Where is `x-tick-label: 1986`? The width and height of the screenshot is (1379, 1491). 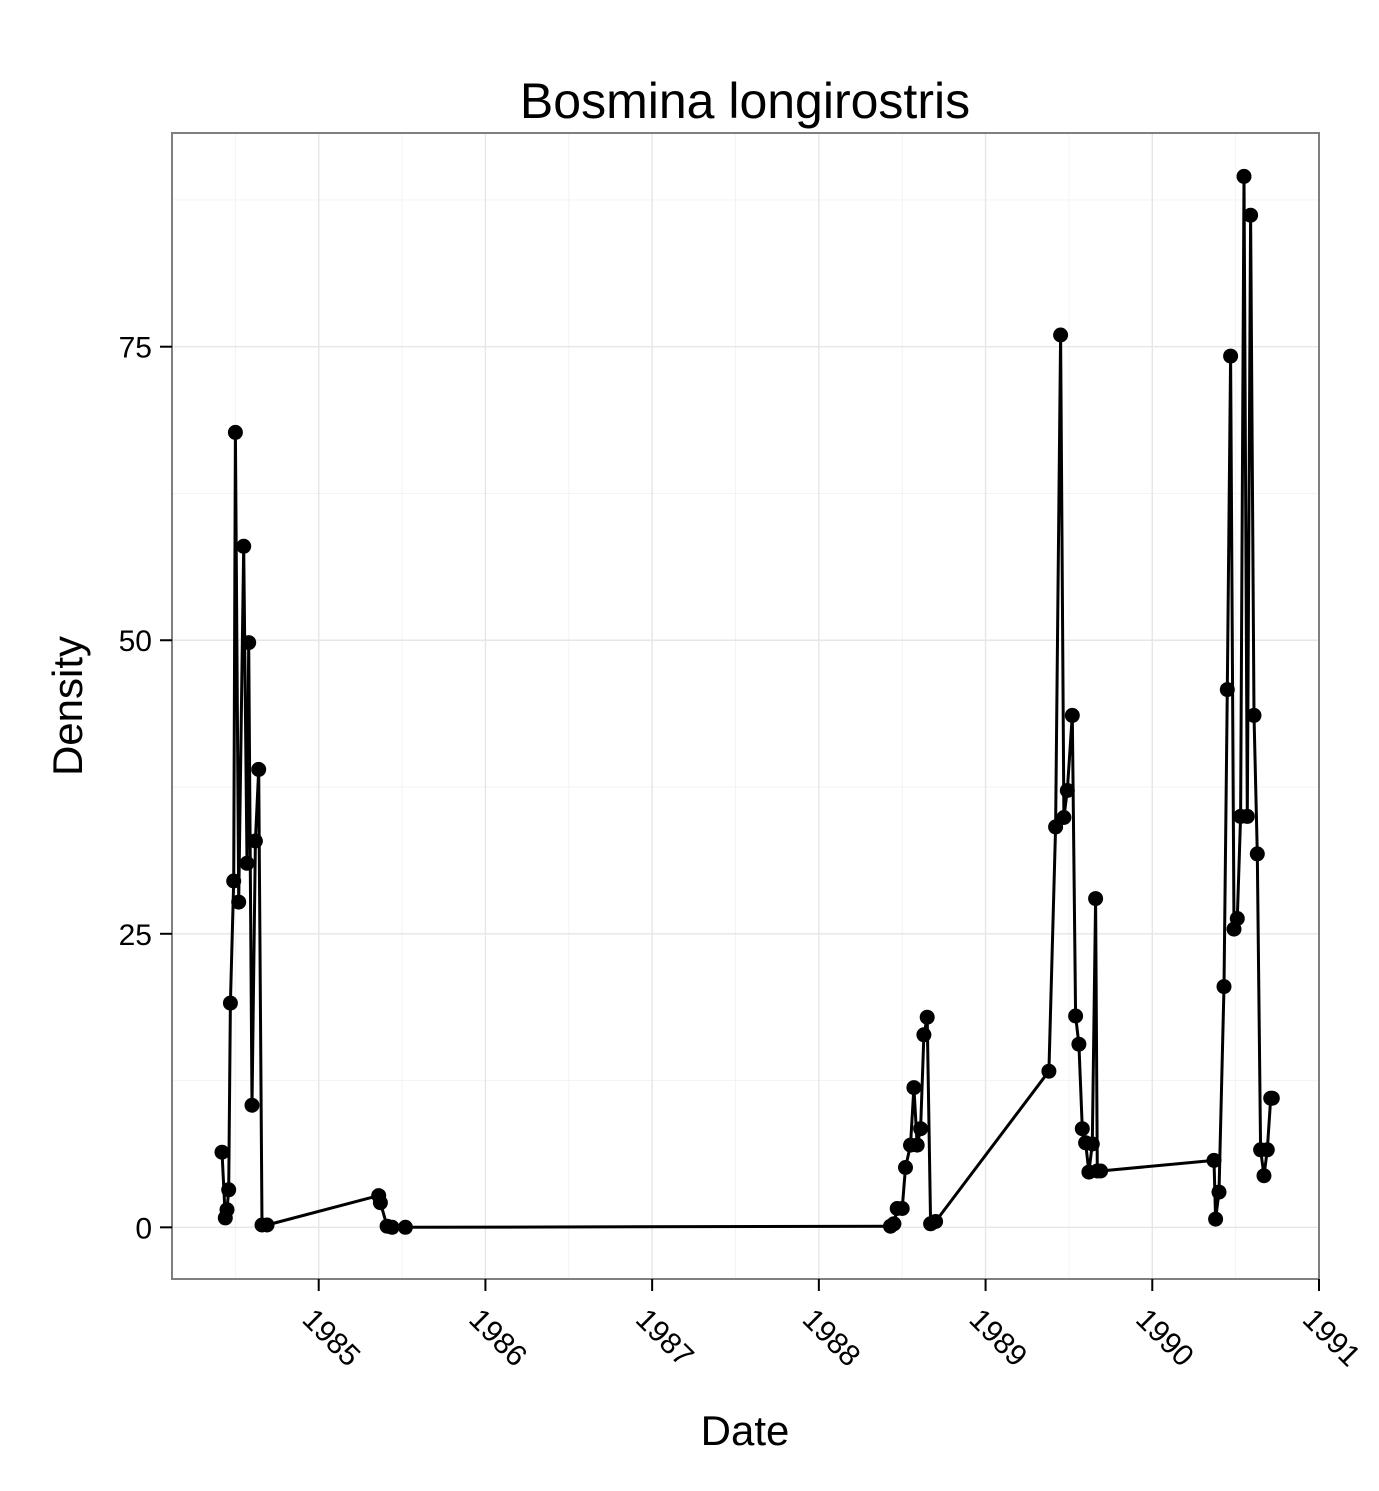
x-tick-label: 1986 is located at coordinates (497, 1338).